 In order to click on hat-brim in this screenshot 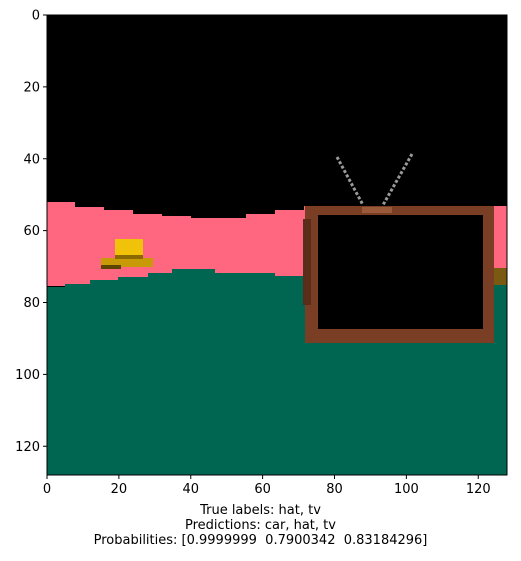, I will do `click(127, 262)`.